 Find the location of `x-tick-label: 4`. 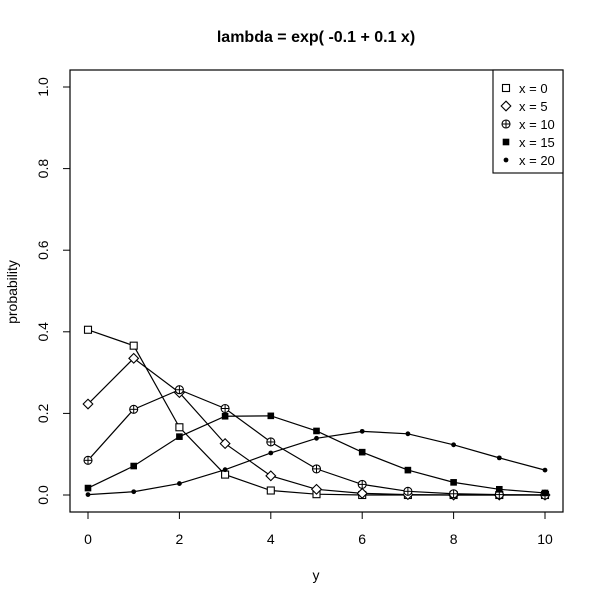

x-tick-label: 4 is located at coordinates (271, 539).